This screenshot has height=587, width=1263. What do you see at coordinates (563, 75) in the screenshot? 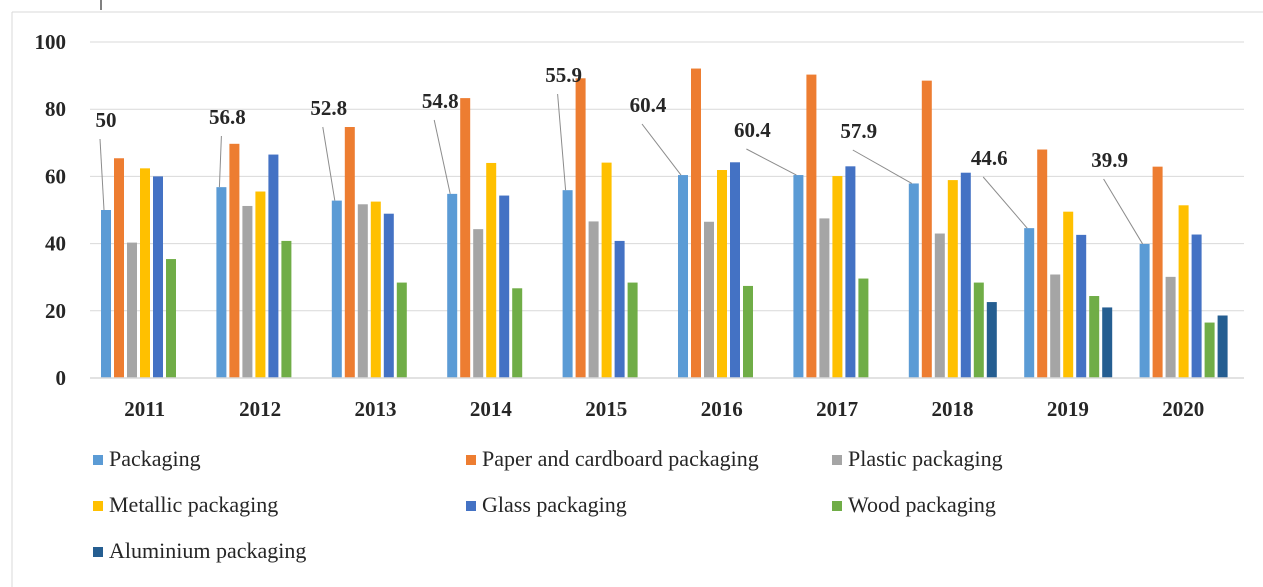
I see `data-label: 55.9` at bounding box center [563, 75].